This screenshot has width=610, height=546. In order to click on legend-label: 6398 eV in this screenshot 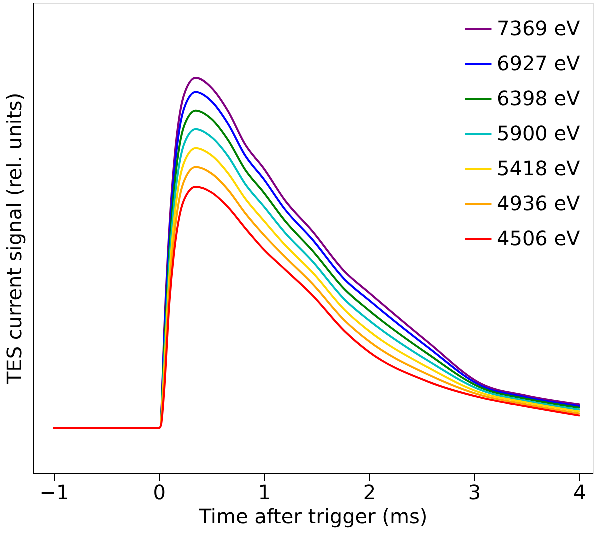, I will do `click(539, 98)`.